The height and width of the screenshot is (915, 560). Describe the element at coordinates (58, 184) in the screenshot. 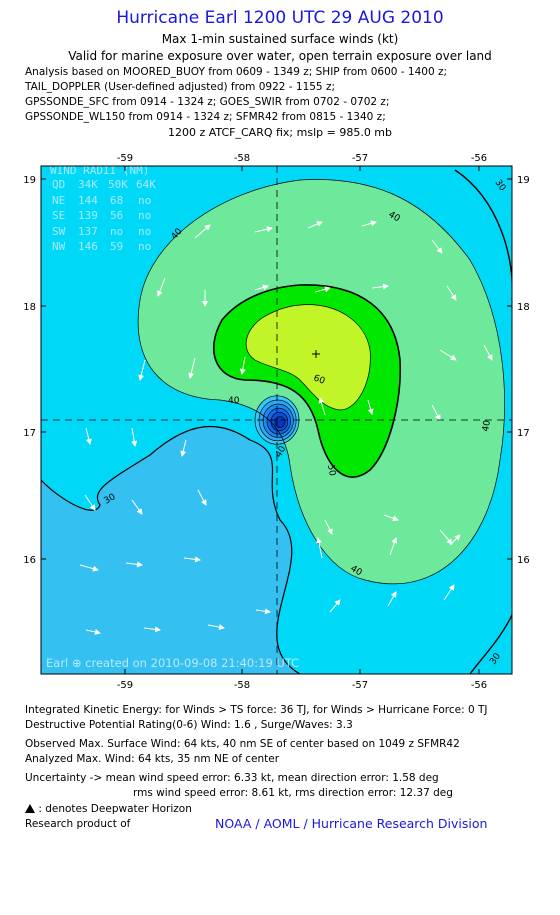

I see `wind-radii-header-qd: QD` at that location.